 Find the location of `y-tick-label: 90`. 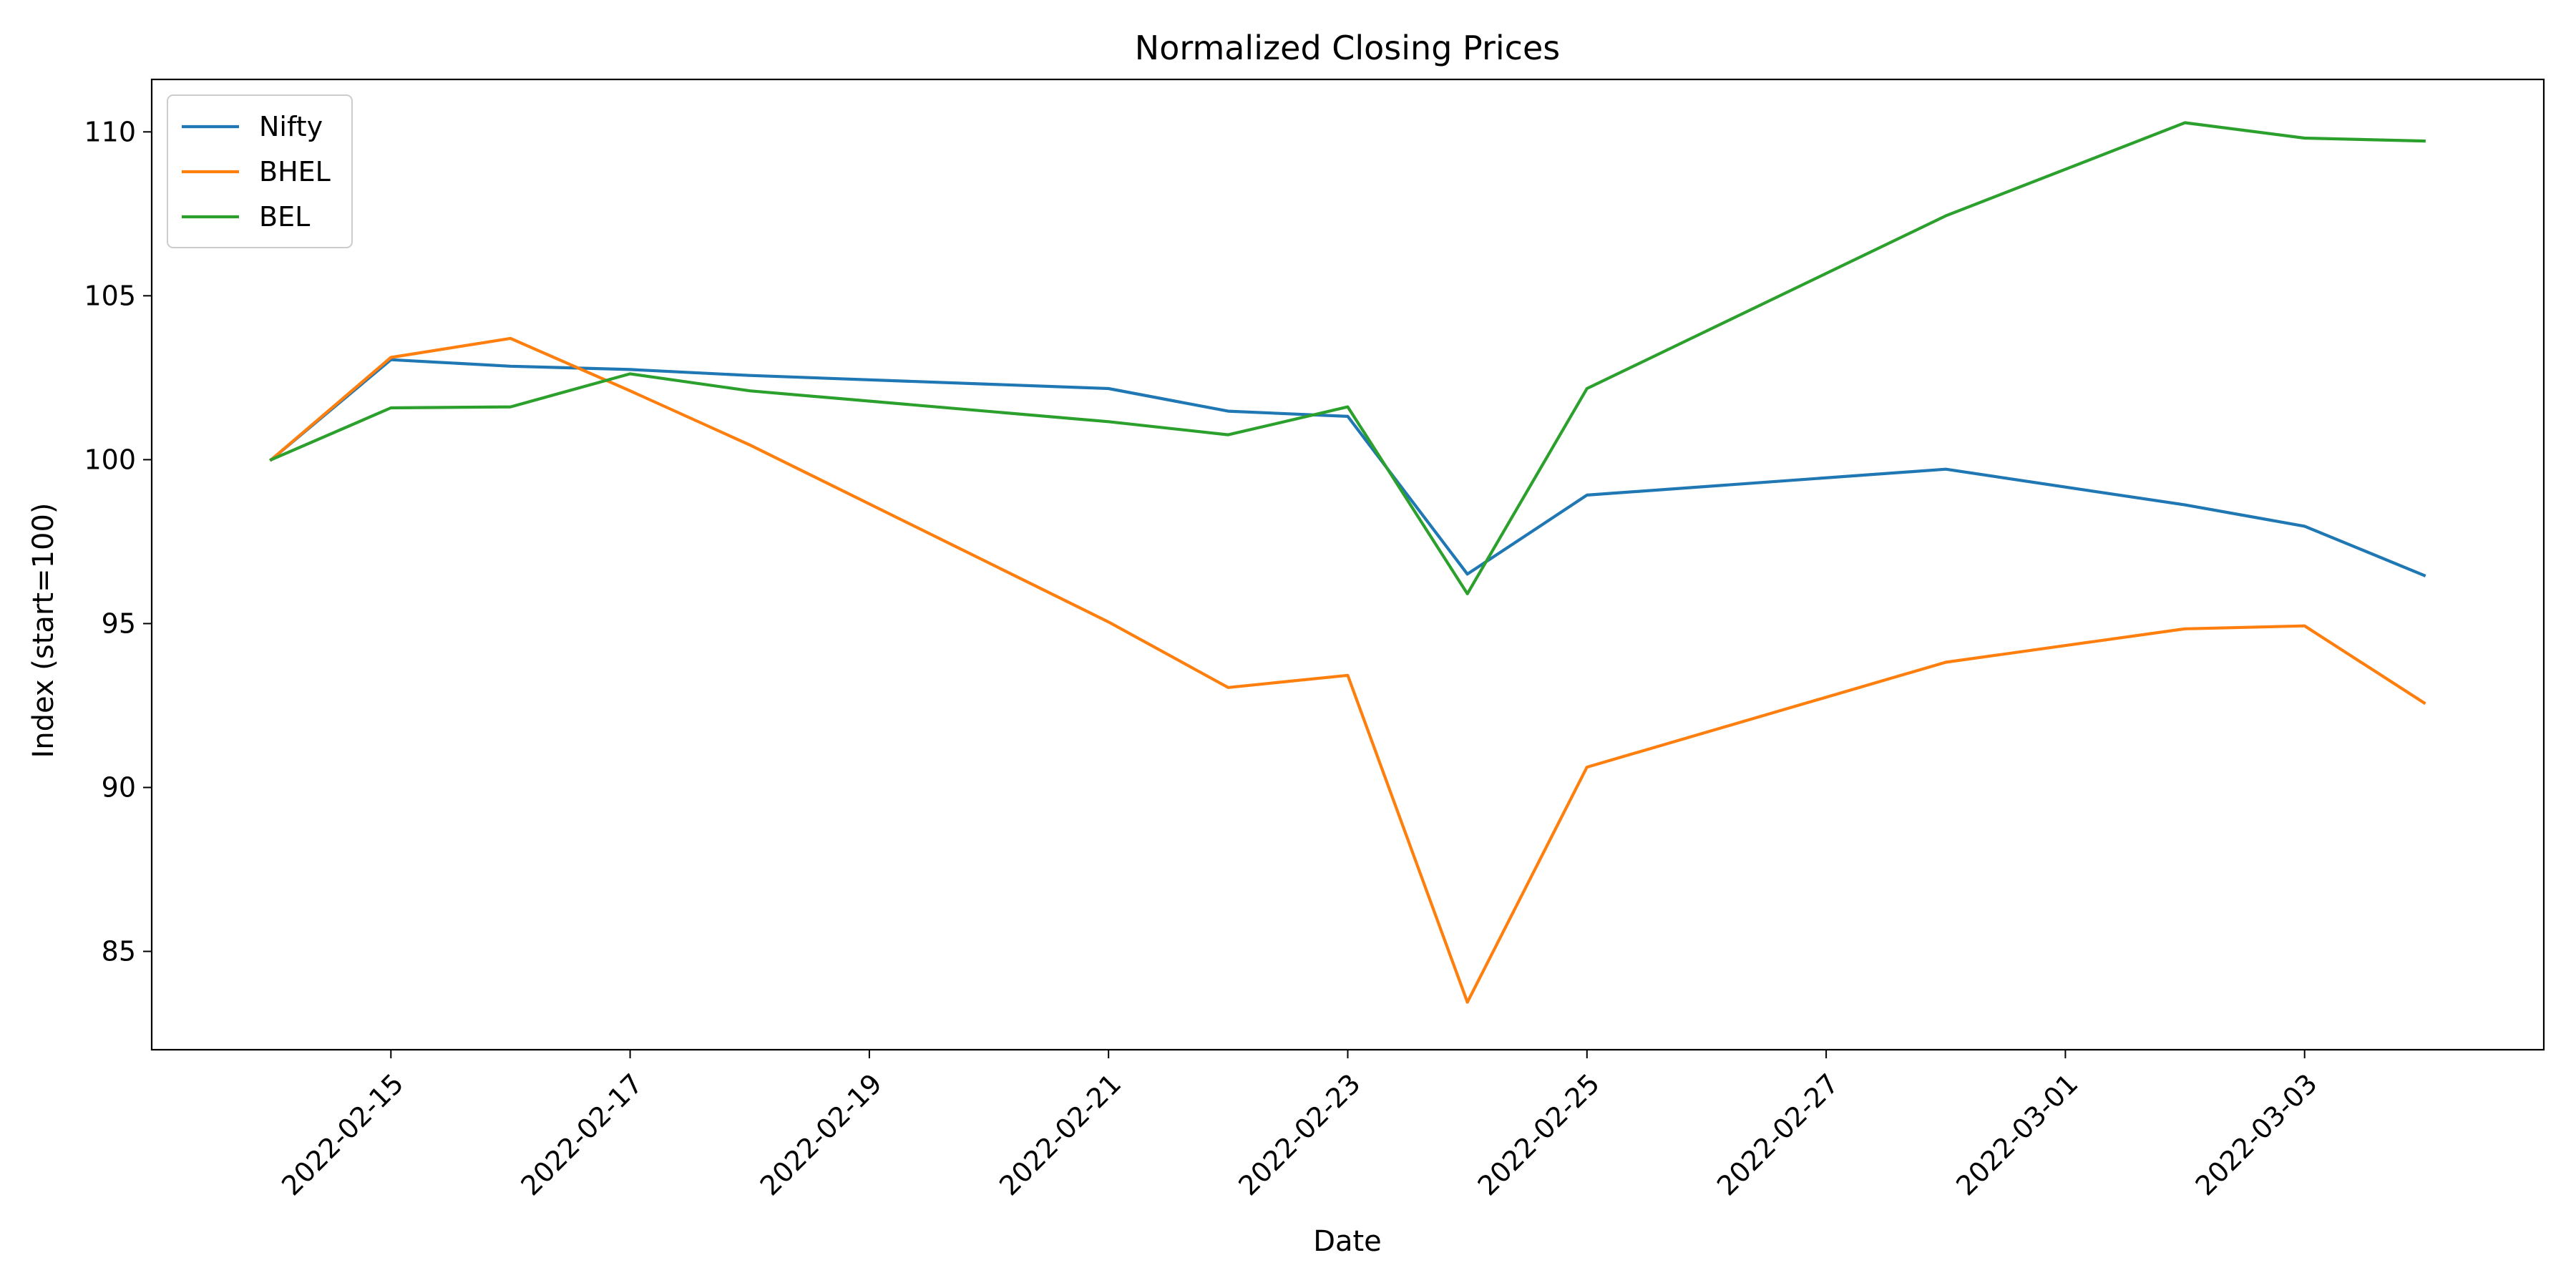

y-tick-label: 90 is located at coordinates (119, 788).